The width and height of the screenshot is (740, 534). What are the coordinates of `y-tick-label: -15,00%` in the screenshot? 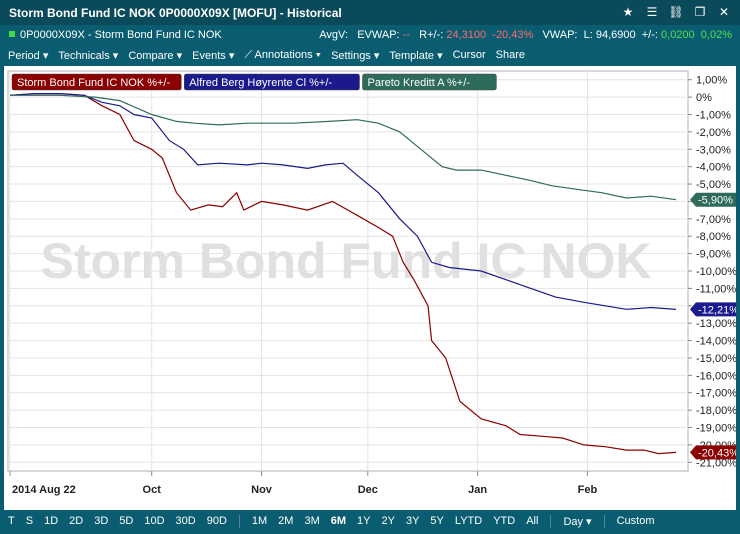 It's located at (716, 359).